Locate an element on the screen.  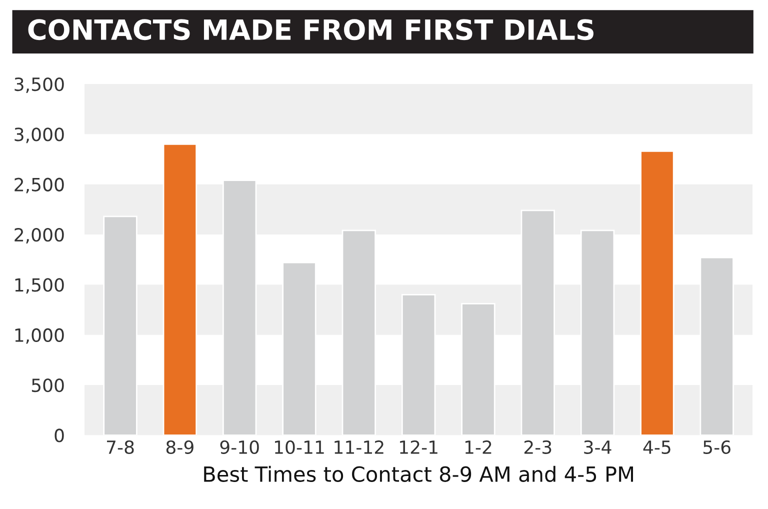
y-tick-label: 0 is located at coordinates (59, 435).